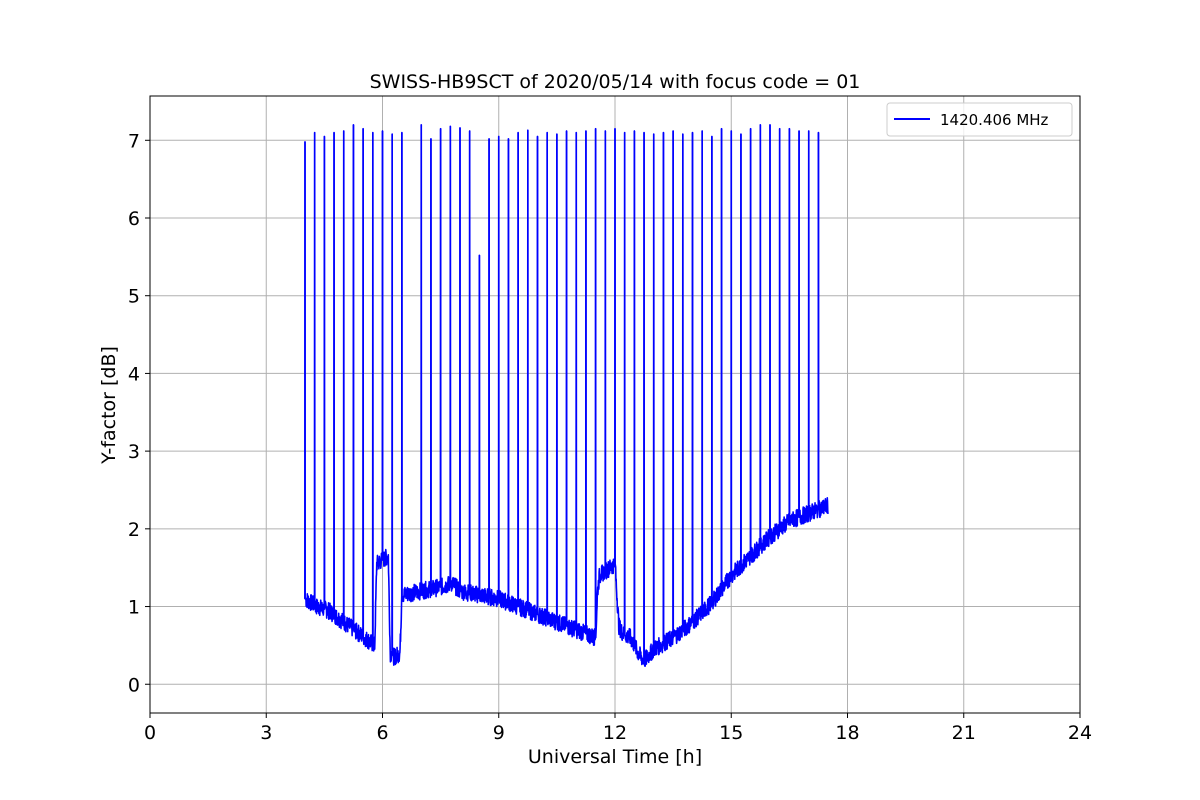 The height and width of the screenshot is (800, 1200). I want to click on y-tick-label: 6, so click(134, 219).